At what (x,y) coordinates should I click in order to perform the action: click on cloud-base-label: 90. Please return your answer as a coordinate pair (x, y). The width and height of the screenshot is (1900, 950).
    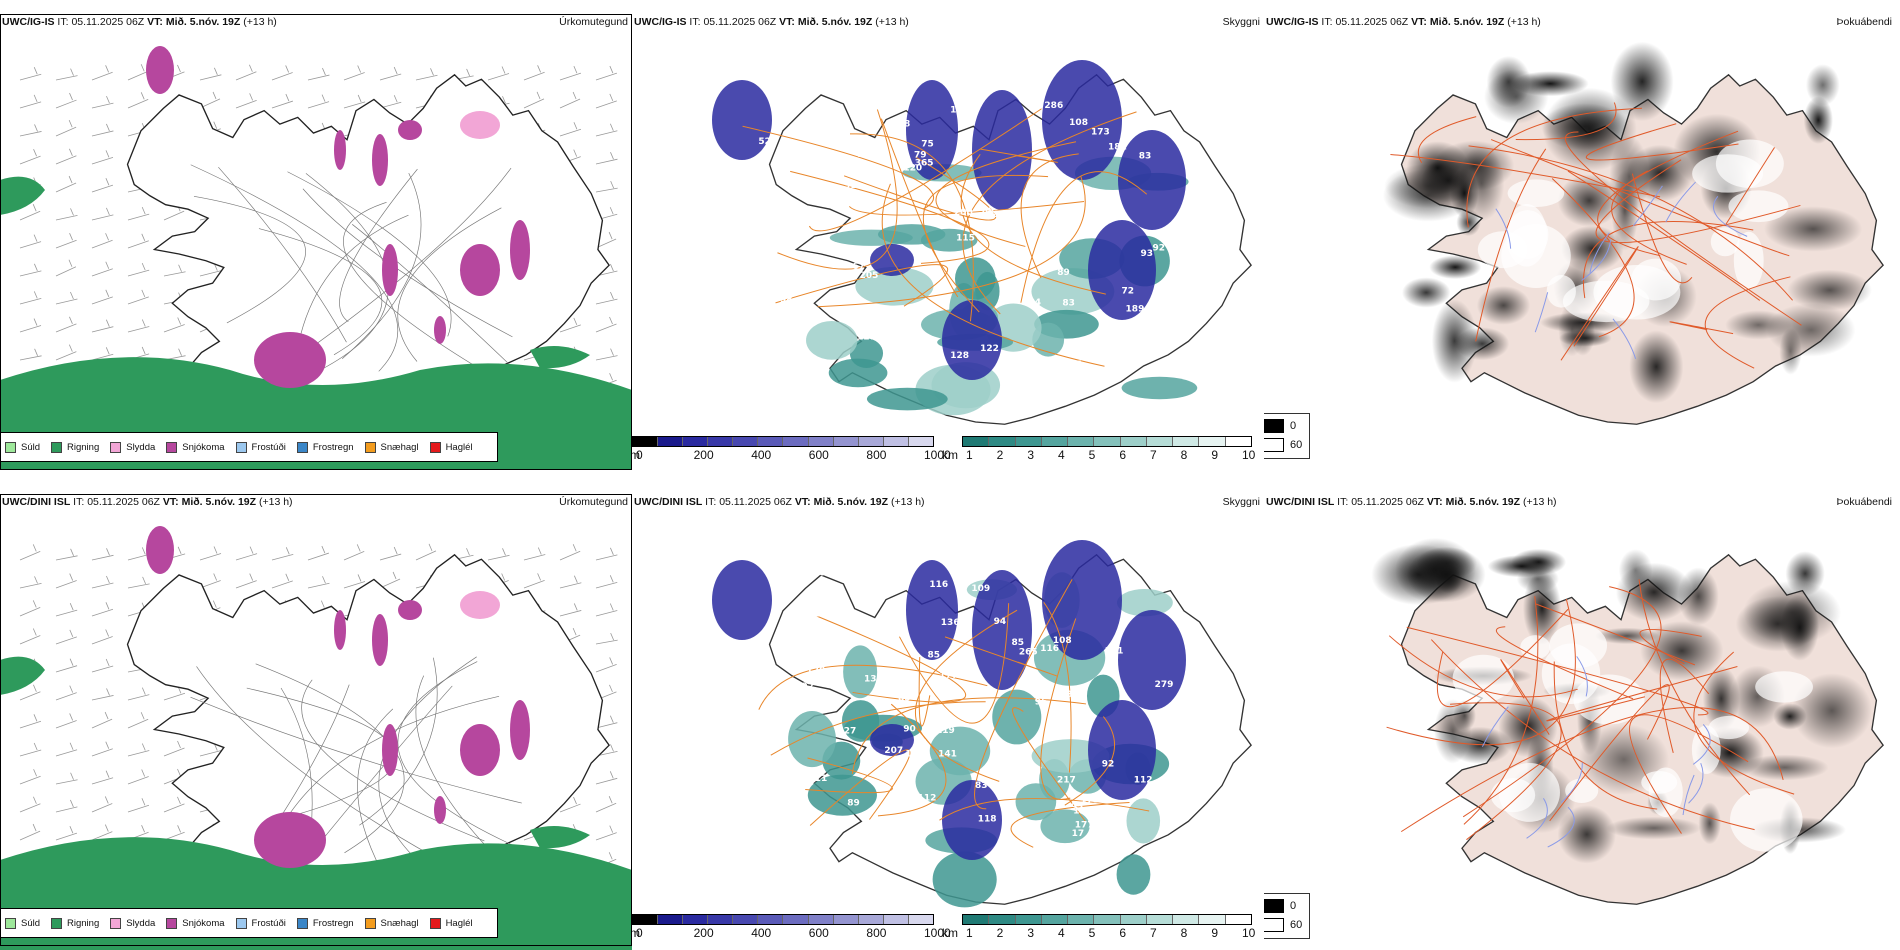
    Looking at the image, I should click on (909, 729).